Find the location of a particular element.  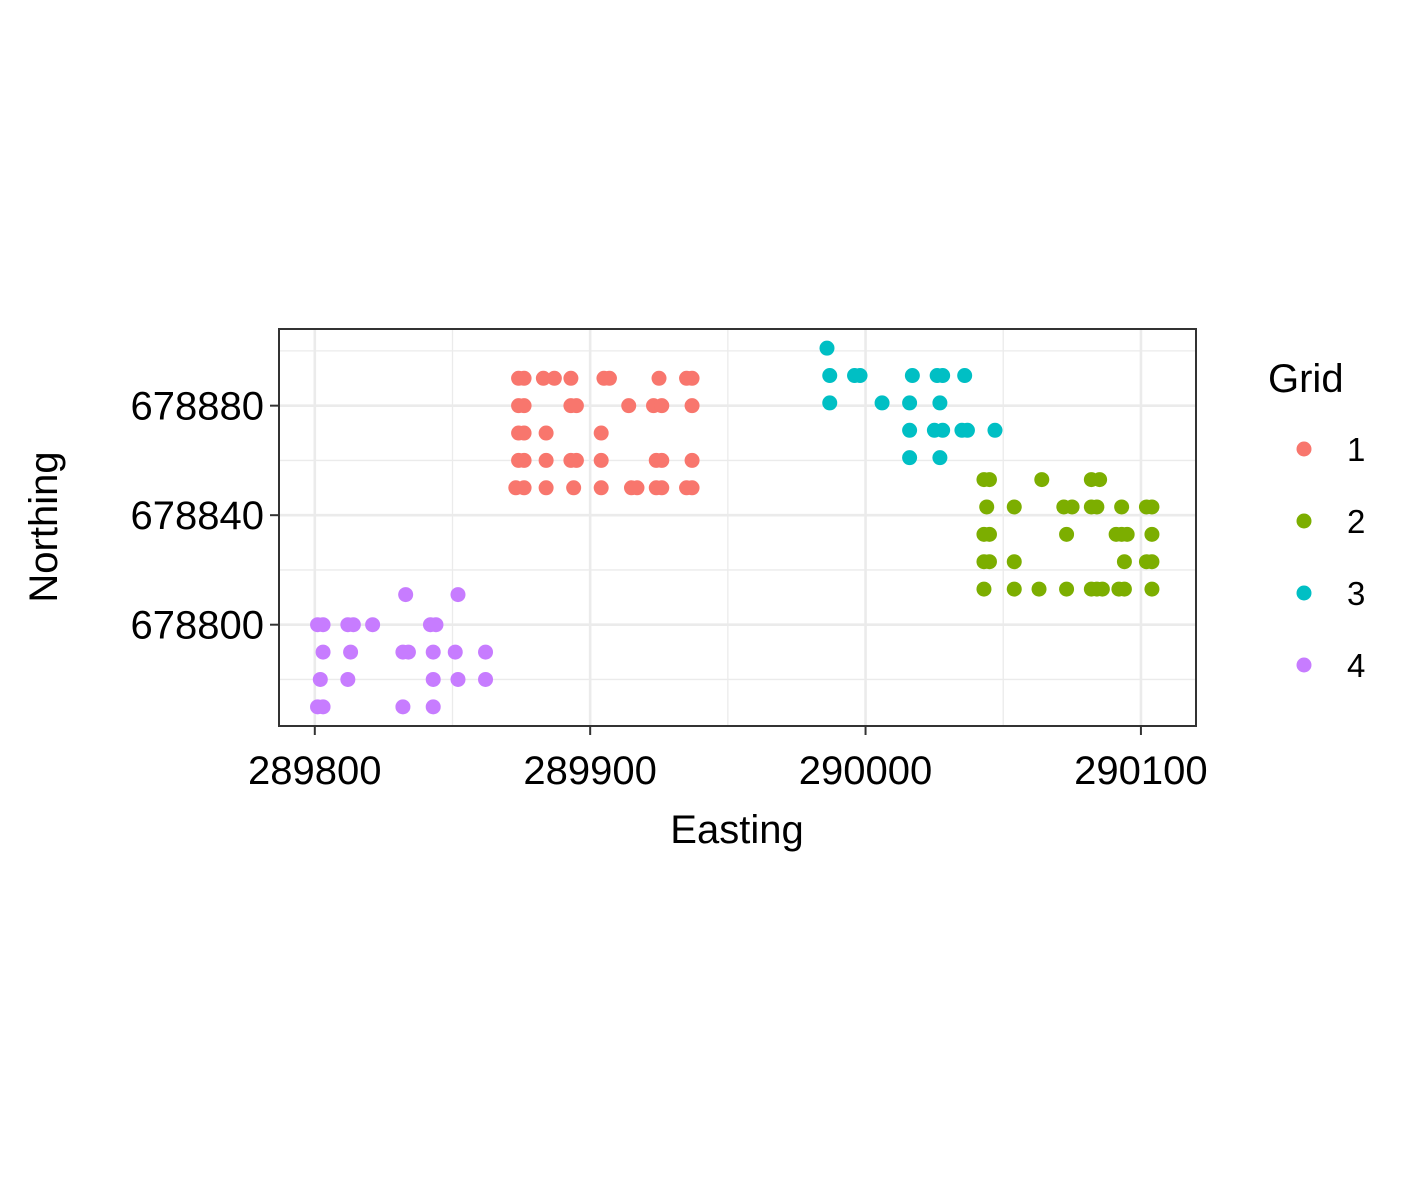

x-axis: 289800 289900 290000 290100 is located at coordinates (728, 759).